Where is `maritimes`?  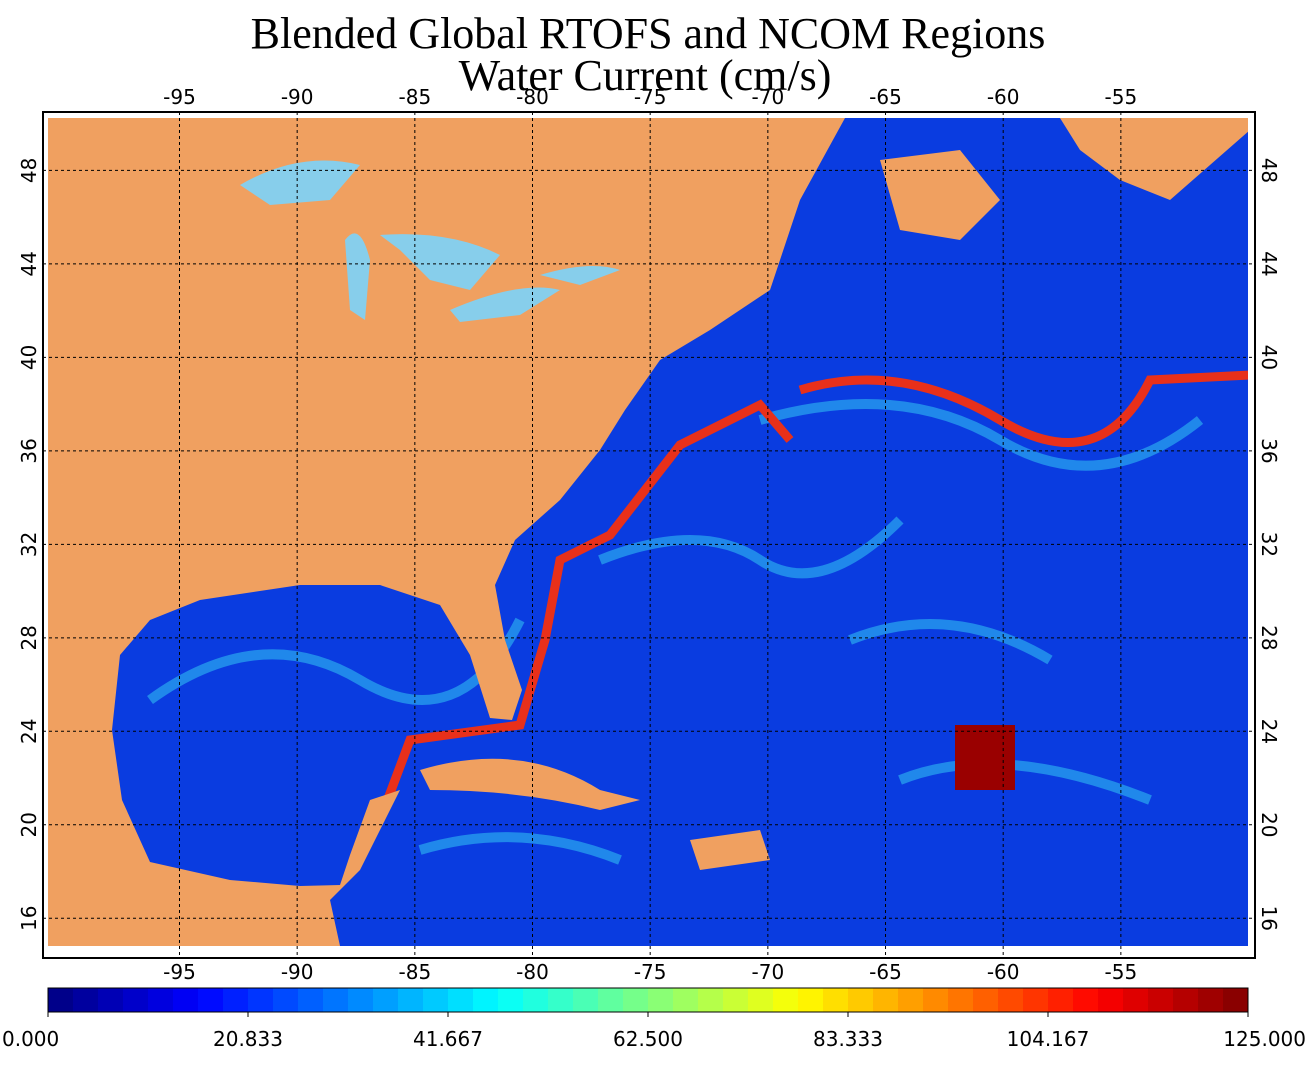
maritimes is located at coordinates (1064, 179).